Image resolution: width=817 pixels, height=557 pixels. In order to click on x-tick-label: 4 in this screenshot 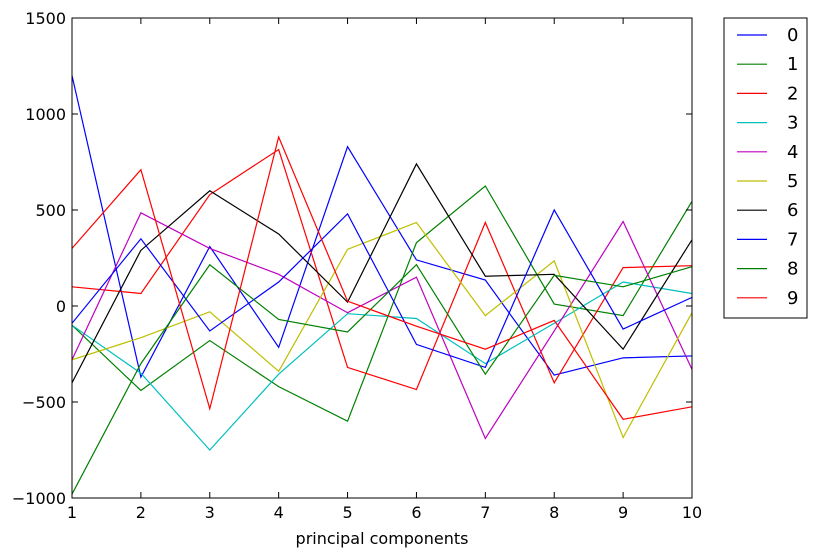, I will do `click(279, 512)`.